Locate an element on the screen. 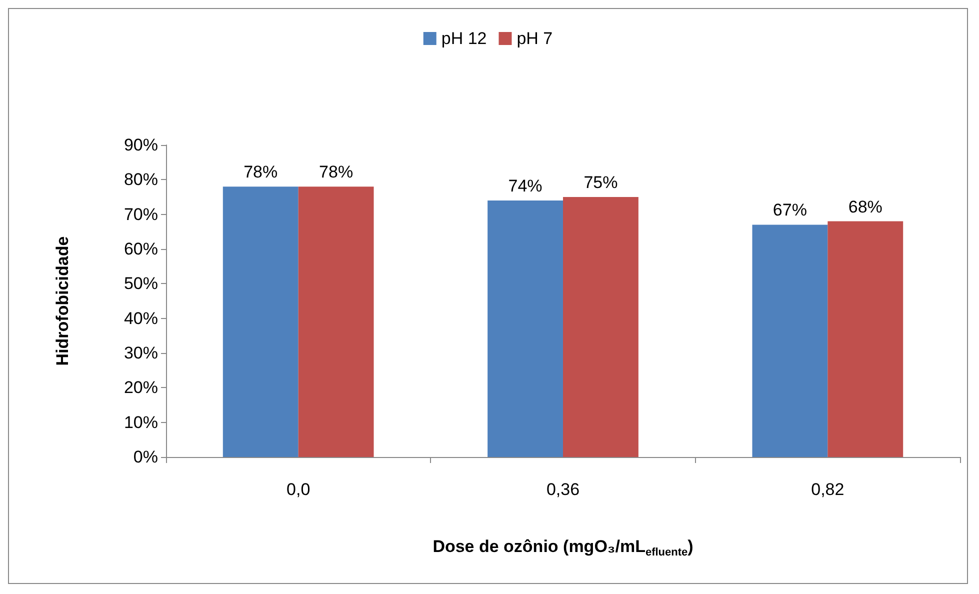 This screenshot has width=979, height=594. data-label: 75% is located at coordinates (601, 182).